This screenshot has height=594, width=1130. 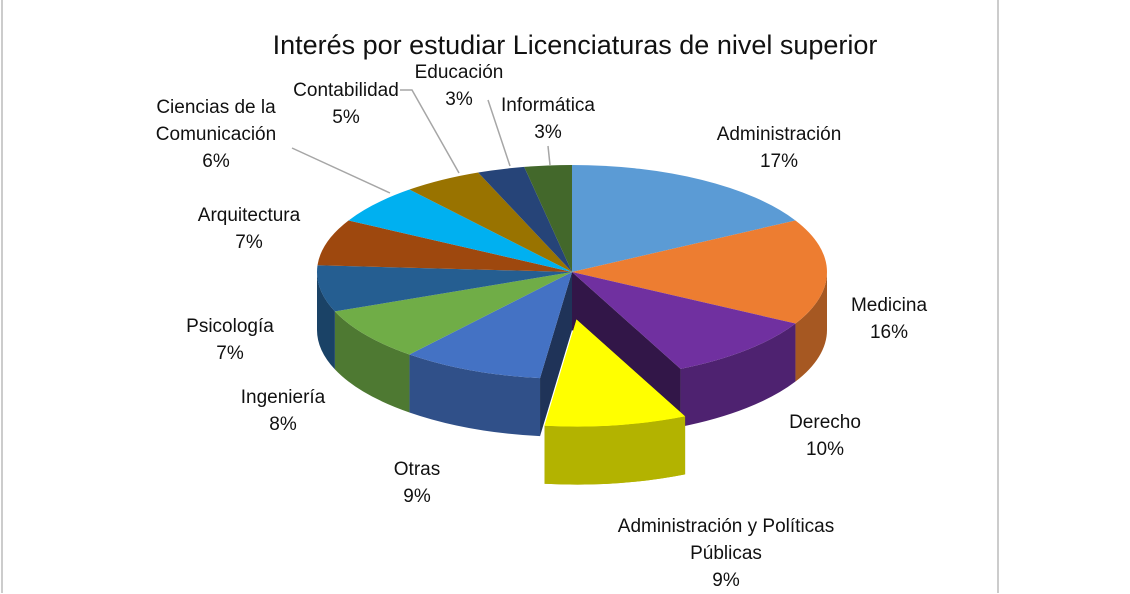 I want to click on slice-label: Informática, so click(x=548, y=105).